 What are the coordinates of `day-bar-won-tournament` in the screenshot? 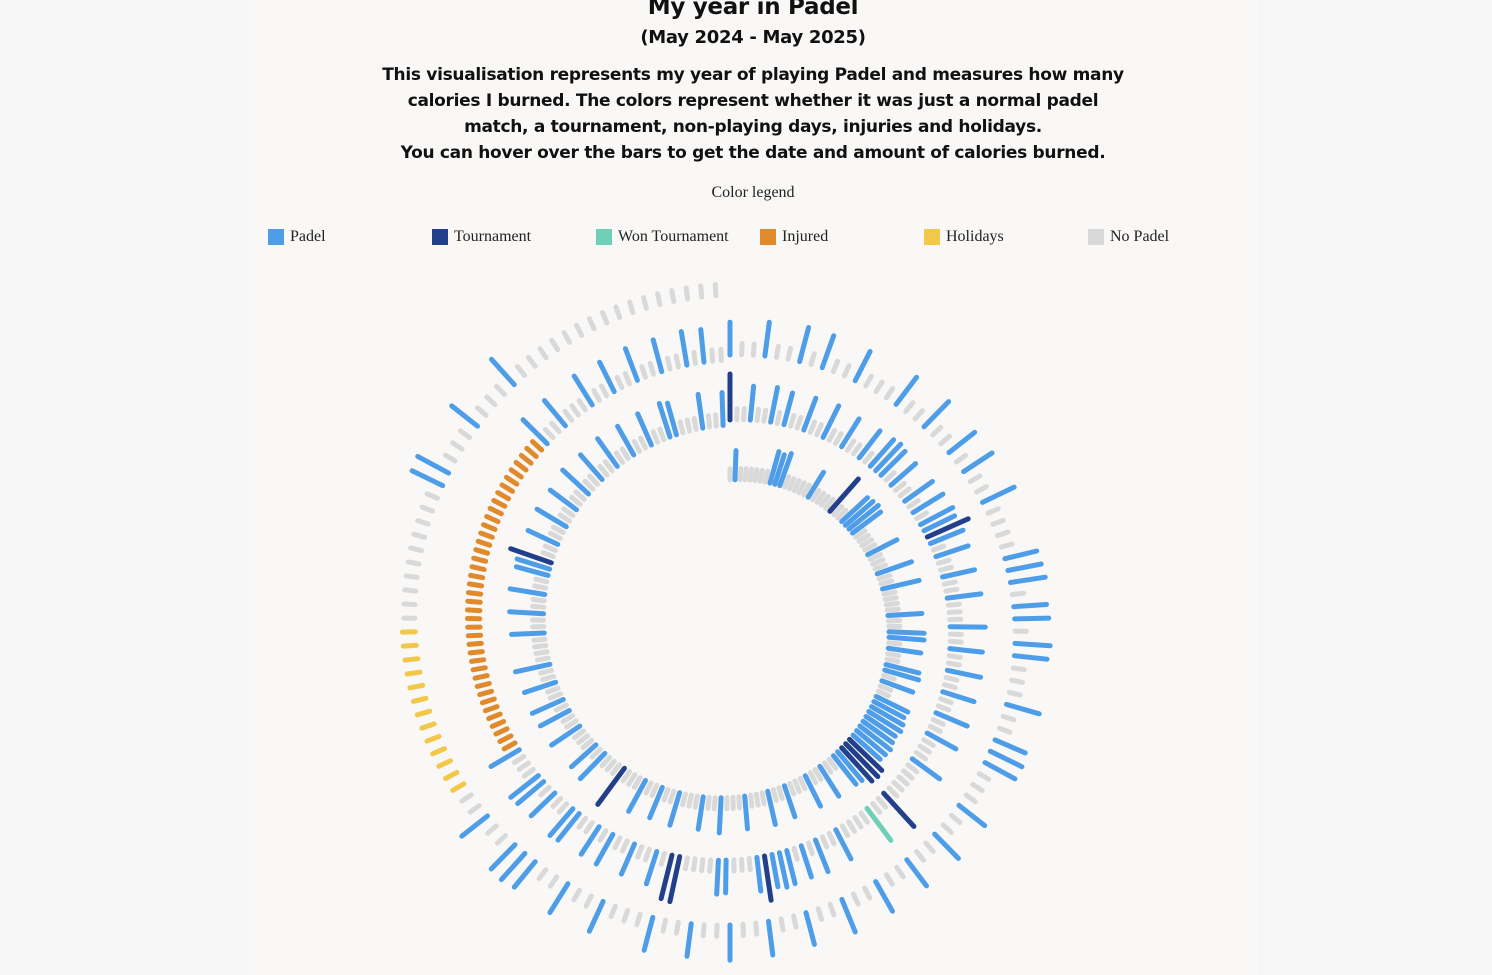 It's located at (879, 824).